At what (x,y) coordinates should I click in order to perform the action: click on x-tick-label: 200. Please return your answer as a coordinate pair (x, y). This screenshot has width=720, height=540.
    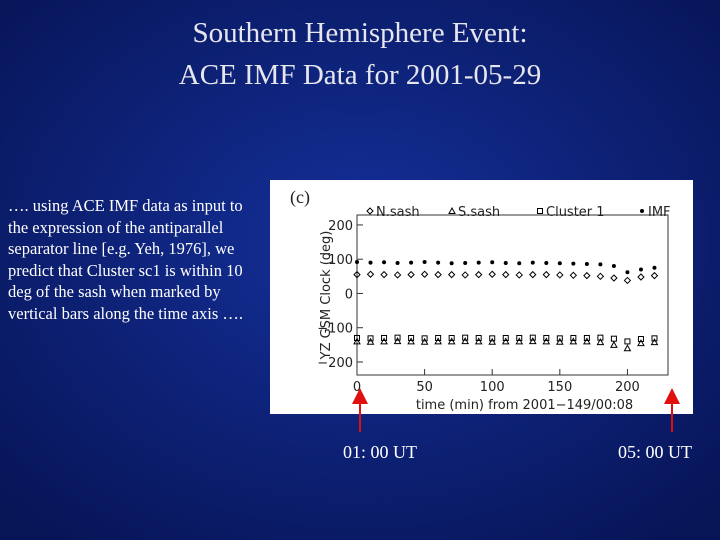
    Looking at the image, I should click on (627, 387).